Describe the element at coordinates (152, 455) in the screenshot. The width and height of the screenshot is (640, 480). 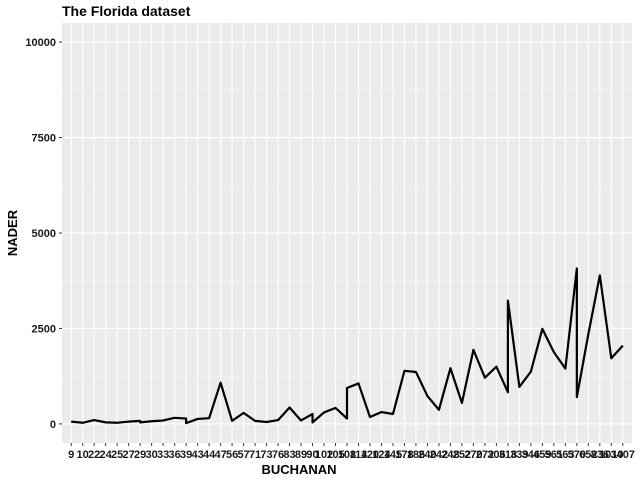
I see `x-tick-label: 30` at that location.